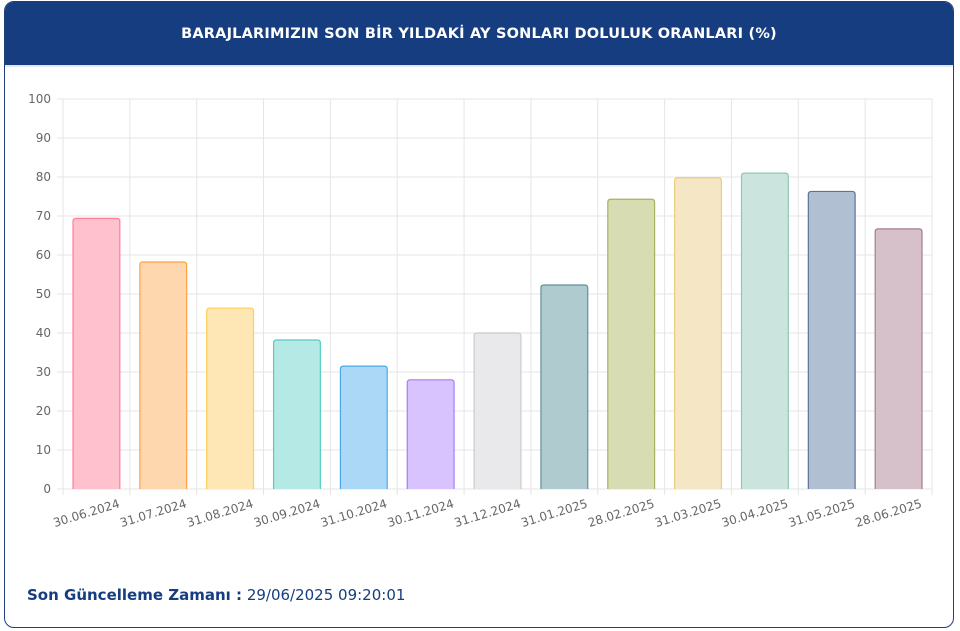  What do you see at coordinates (554, 512) in the screenshot?
I see `x-tick-label: 31.01.2025` at bounding box center [554, 512].